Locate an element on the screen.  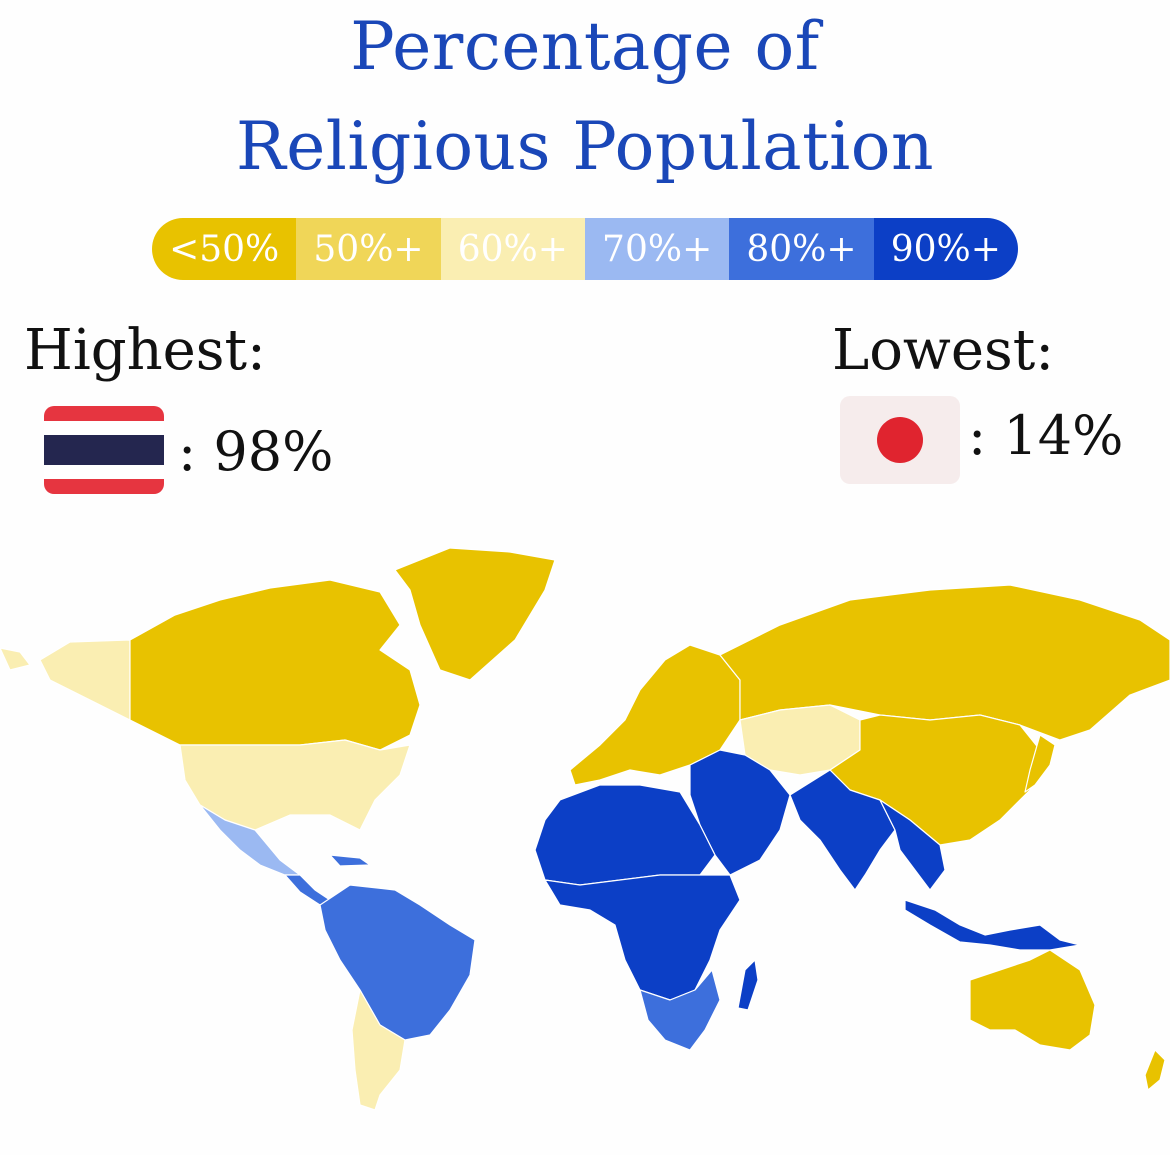
lowest-label: Lowest: is located at coordinates (943, 350).